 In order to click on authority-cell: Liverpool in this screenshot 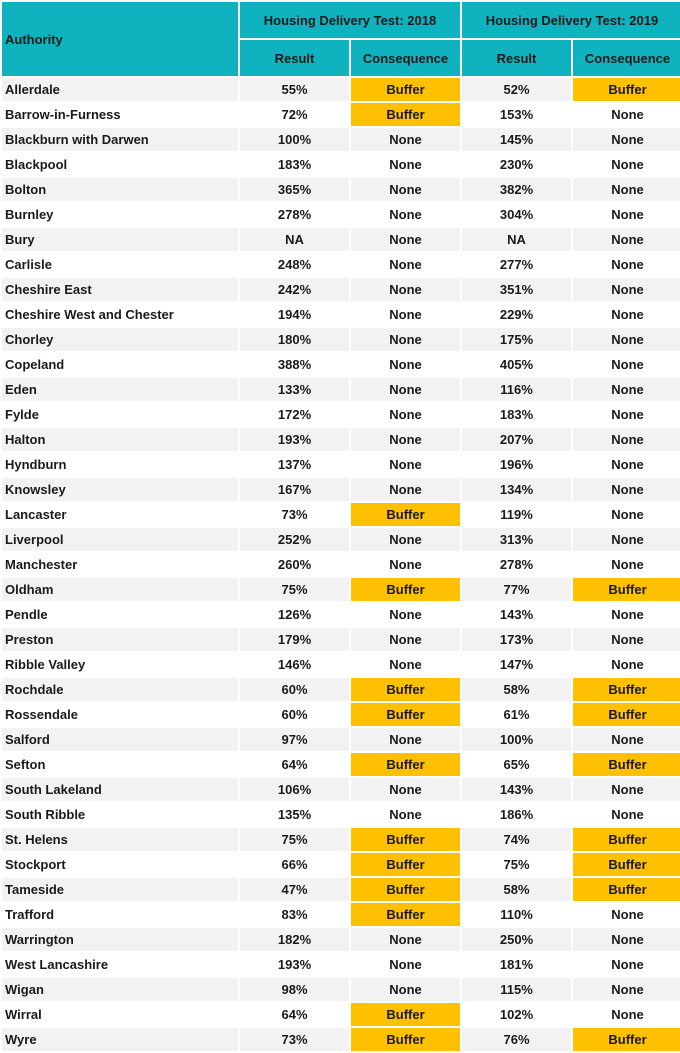, I will do `click(120, 539)`.